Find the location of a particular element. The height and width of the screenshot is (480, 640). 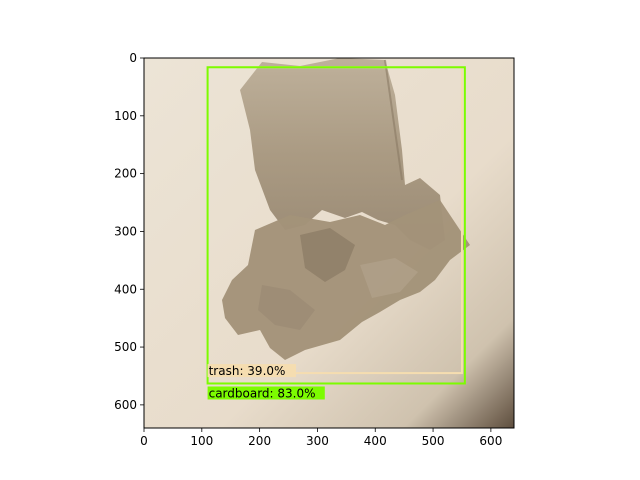

y-tick-label: 600 is located at coordinates (125, 405).